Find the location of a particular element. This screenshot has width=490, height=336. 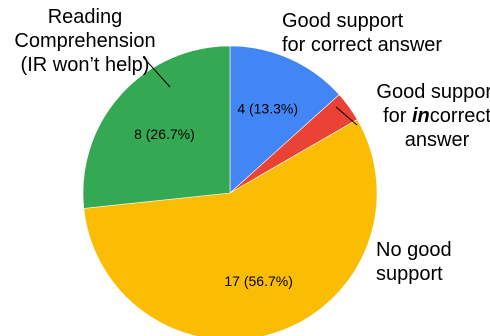

slice-category-label-2: Good support for incorrect answer is located at coordinates (433, 116).